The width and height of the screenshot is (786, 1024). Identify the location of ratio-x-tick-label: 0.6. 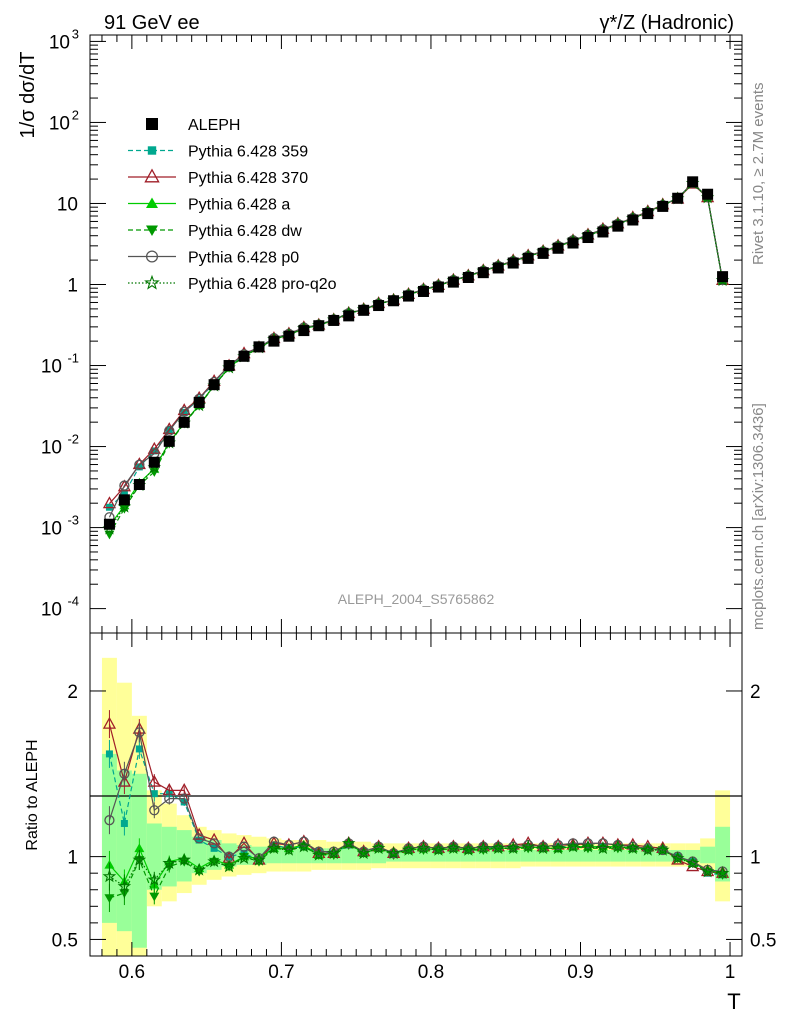
(132, 972).